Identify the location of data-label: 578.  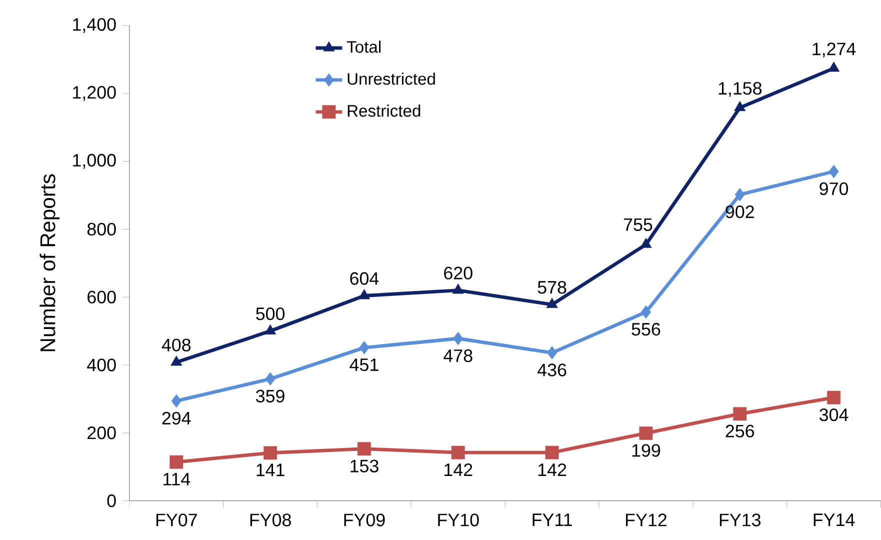
(552, 287).